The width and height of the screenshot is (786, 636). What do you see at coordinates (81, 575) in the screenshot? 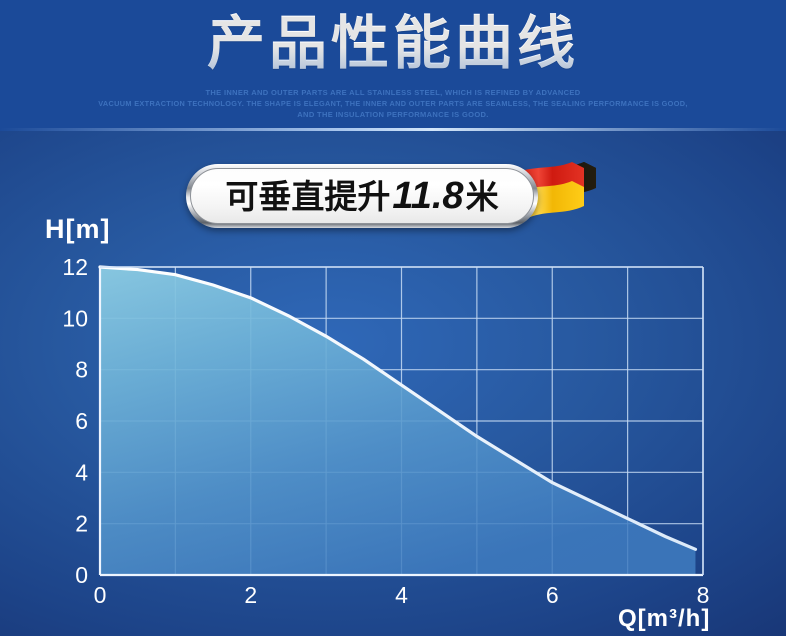
I see `y-tick-label: 0` at bounding box center [81, 575].